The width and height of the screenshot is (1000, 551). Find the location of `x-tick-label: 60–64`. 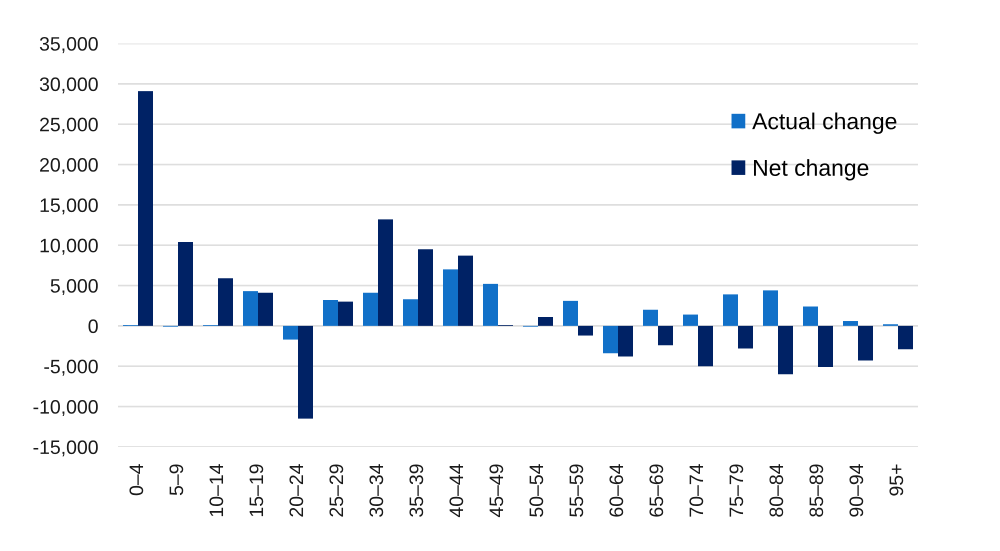

x-tick-label: 60–64 is located at coordinates (616, 490).